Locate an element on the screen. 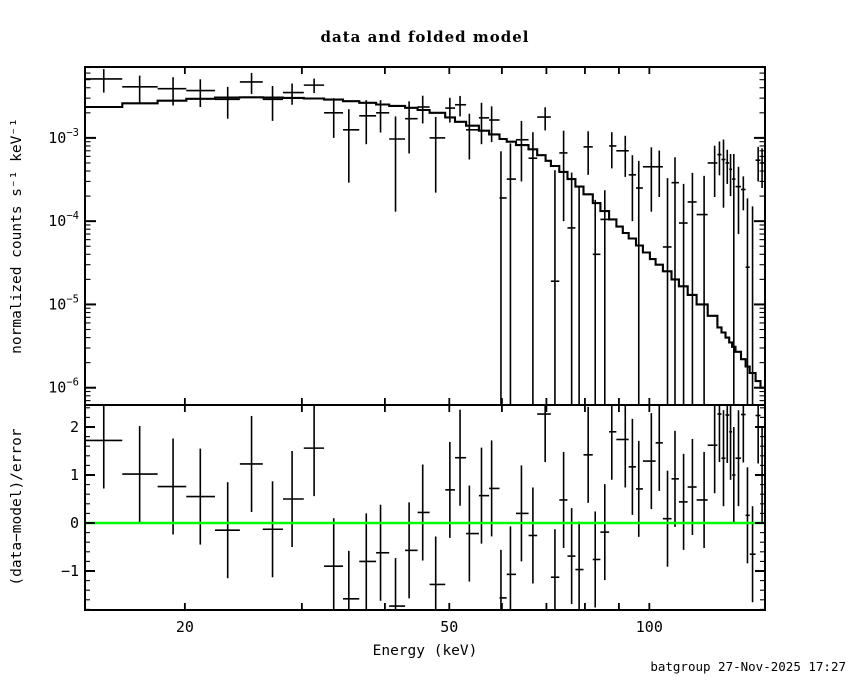  y-tick-label: 10⁻³ is located at coordinates (63, 137).